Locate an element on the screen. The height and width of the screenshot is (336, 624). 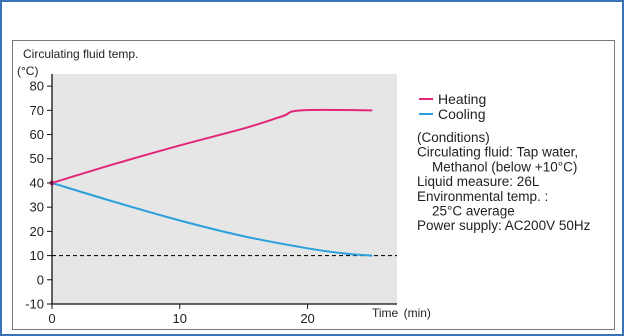
y-tick-label: 80 is located at coordinates (37, 86).